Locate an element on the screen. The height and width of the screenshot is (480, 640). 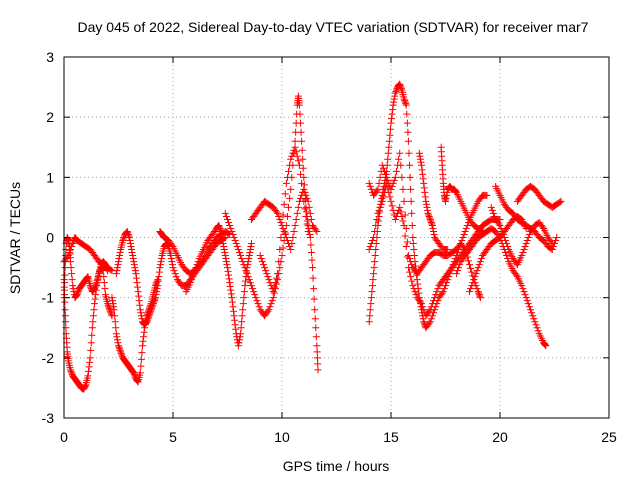
x-tick-label: 20 is located at coordinates (500, 437).